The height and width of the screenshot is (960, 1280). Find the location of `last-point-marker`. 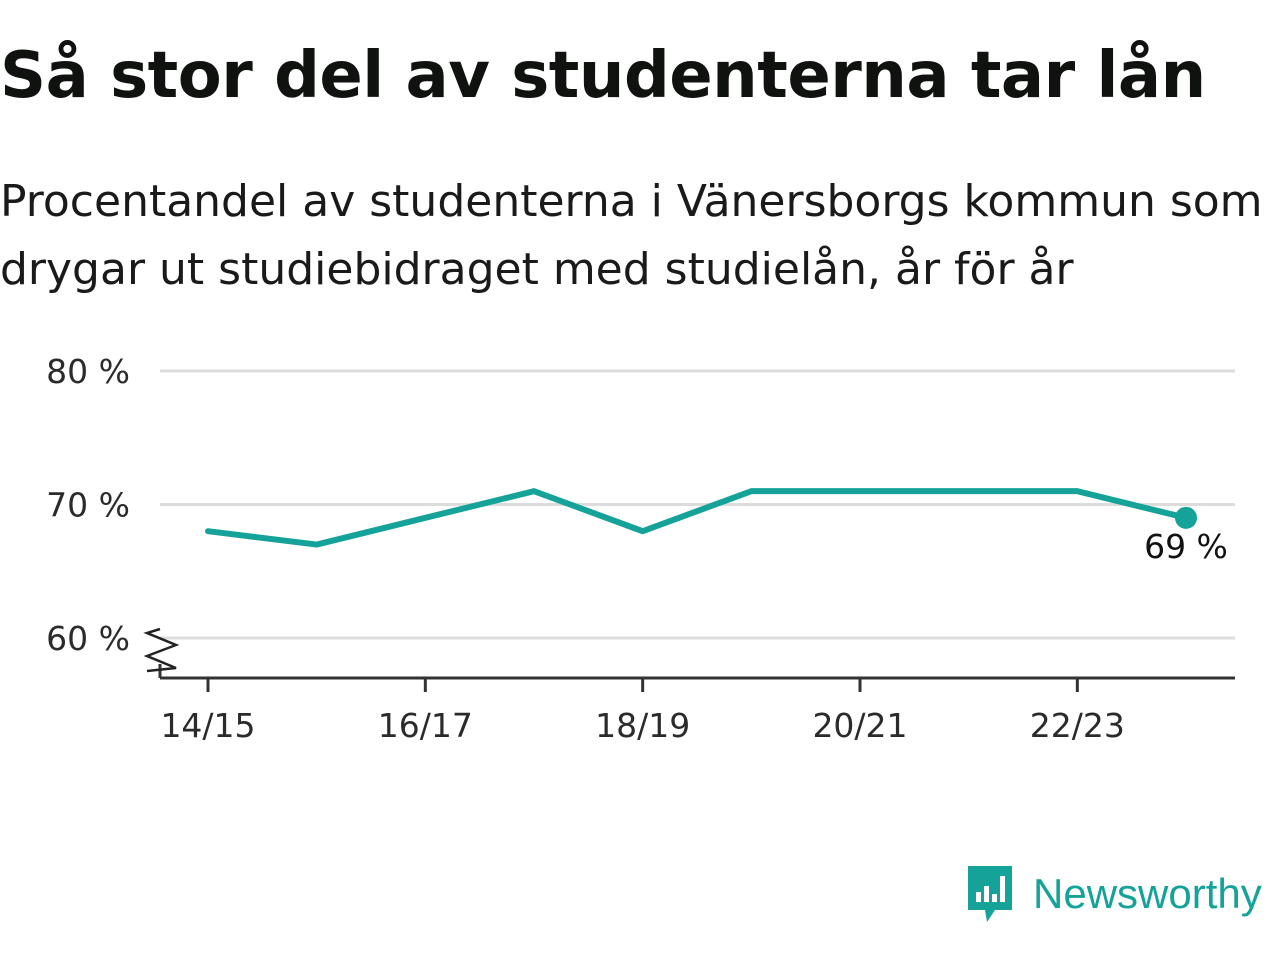

last-point-marker is located at coordinates (1186, 517).